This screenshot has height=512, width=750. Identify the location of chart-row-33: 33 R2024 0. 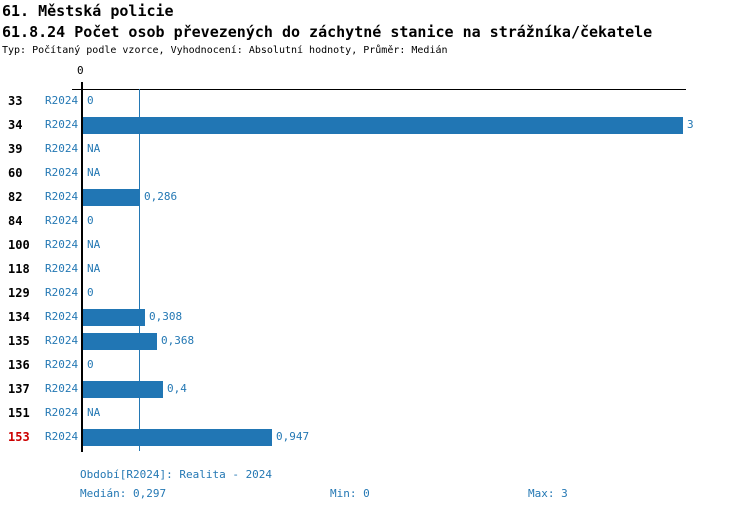
(375, 101).